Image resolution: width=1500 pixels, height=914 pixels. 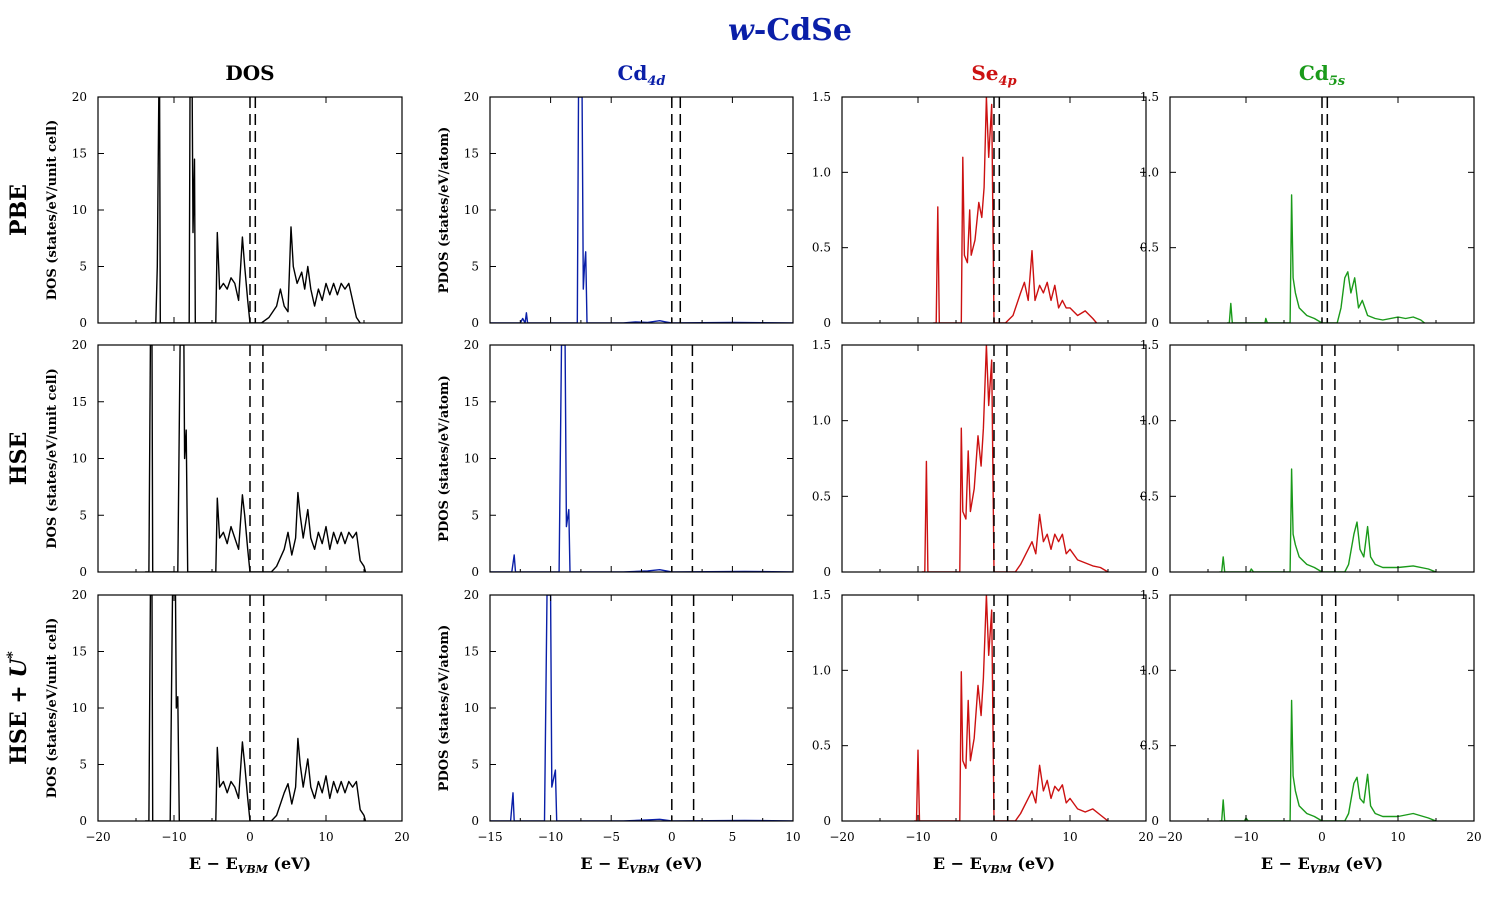 What do you see at coordinates (489, 837) in the screenshot?
I see `x-tick-label: −15` at bounding box center [489, 837].